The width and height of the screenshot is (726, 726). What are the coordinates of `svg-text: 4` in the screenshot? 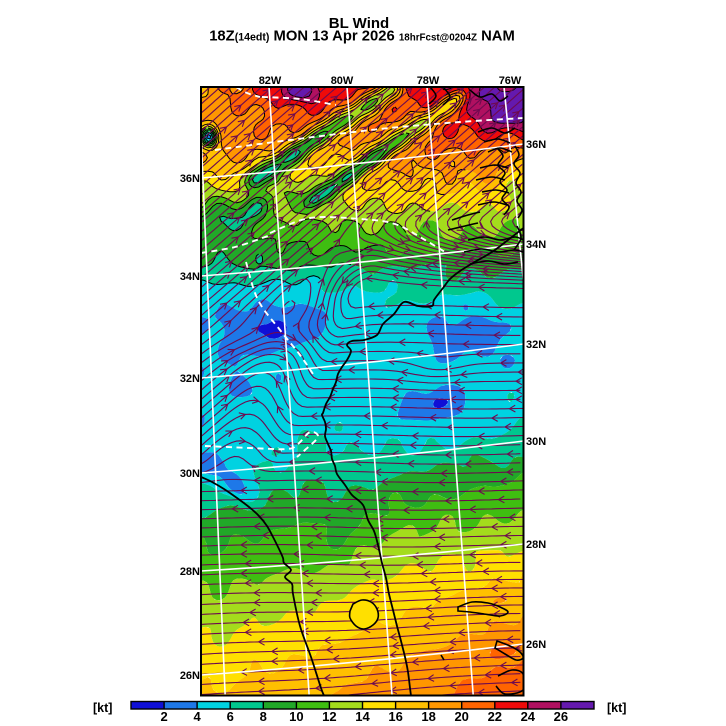 It's located at (197, 716).